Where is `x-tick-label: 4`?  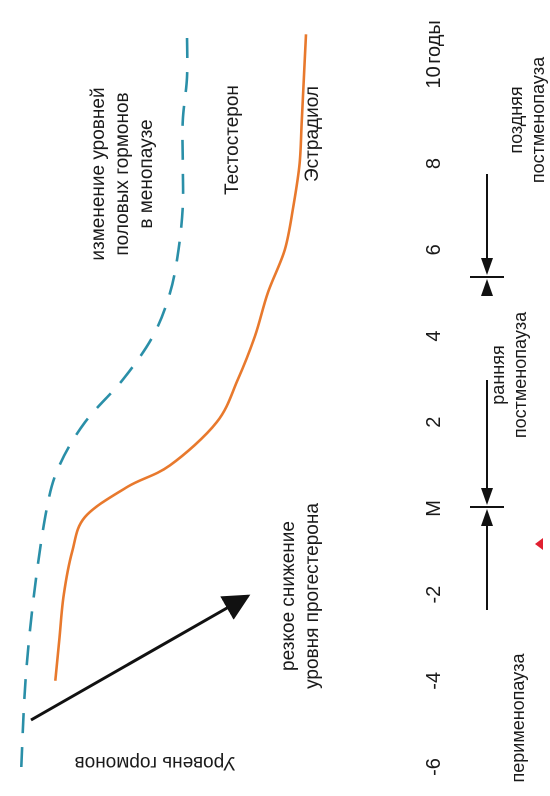 x-tick-label: 4 is located at coordinates (434, 335).